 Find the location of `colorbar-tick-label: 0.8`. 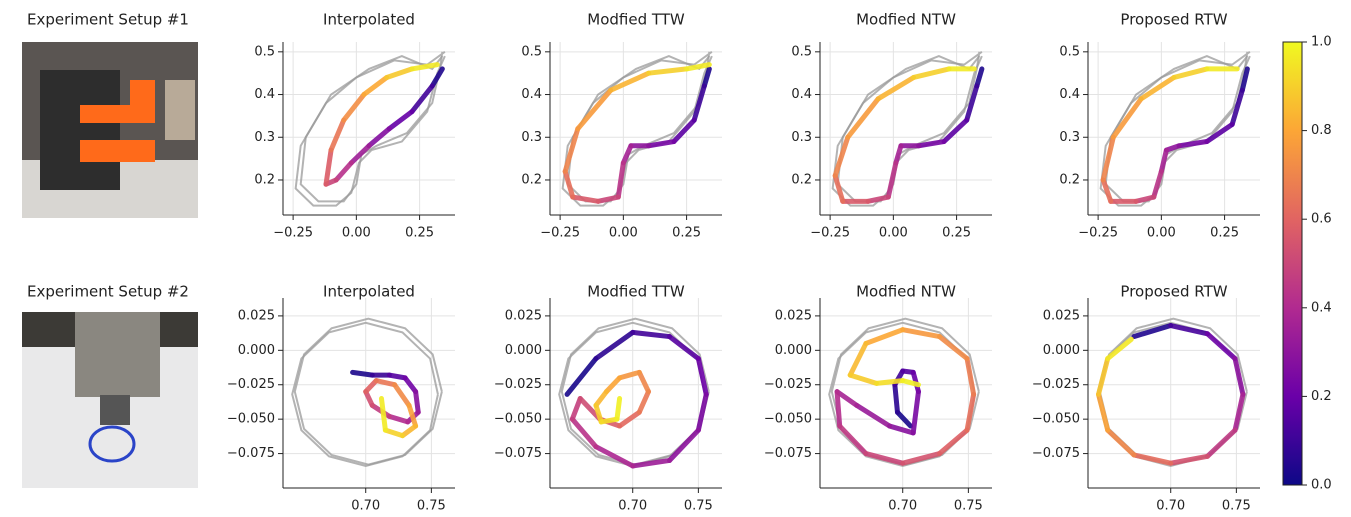

colorbar-tick-label: 0.8 is located at coordinates (1321, 130).